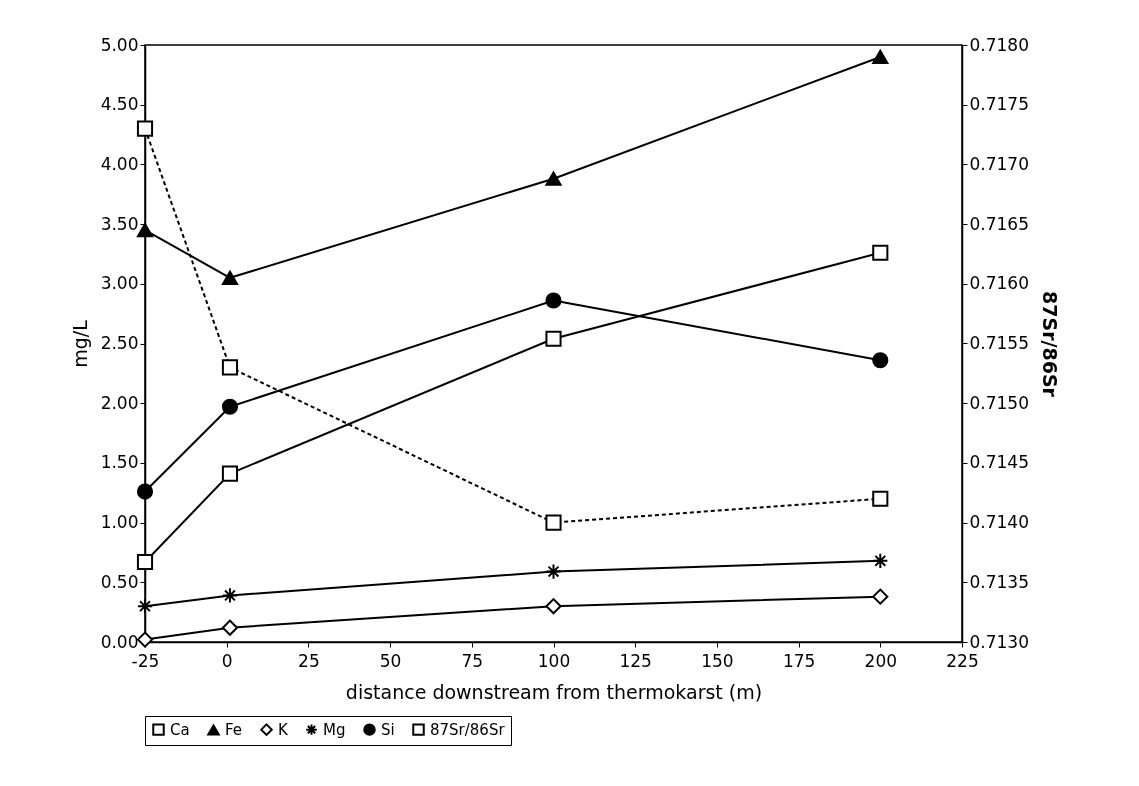 The width and height of the screenshot is (1139, 786). I want to click on x-tick-label: 0, so click(227, 660).